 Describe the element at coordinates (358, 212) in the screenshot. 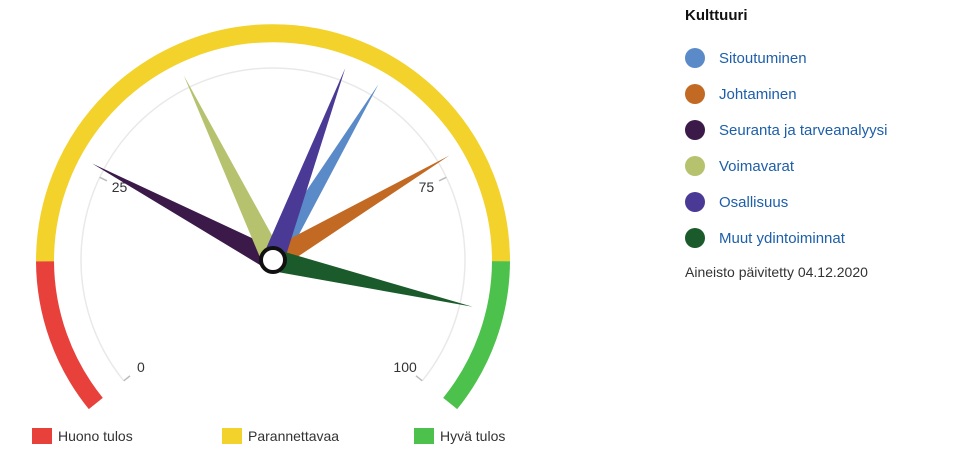

I see `needle-johtaminen` at that location.